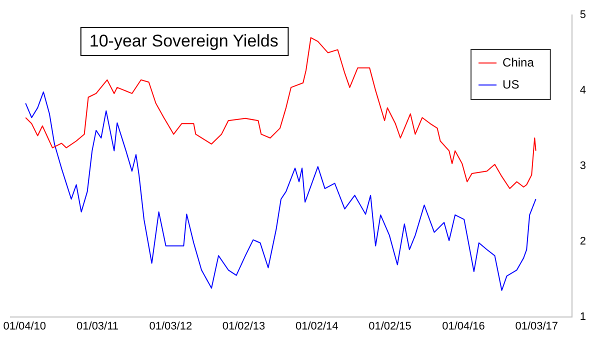  Describe the element at coordinates (518, 62) in the screenshot. I see `legend-label: China` at that location.